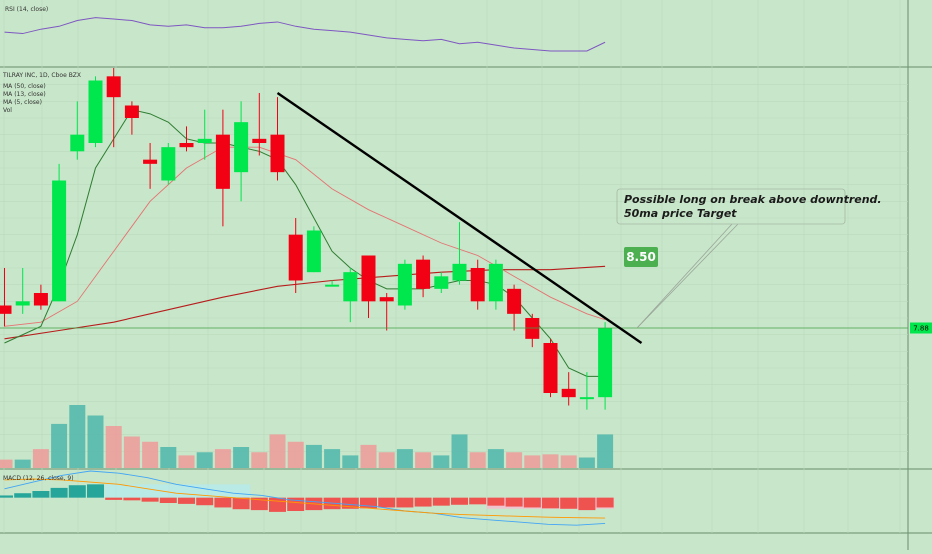 Image resolution: width=932 pixels, height=554 pixels. Describe the element at coordinates (22, 102) in the screenshot. I see `ma5-legend: MA (5, close)` at that location.